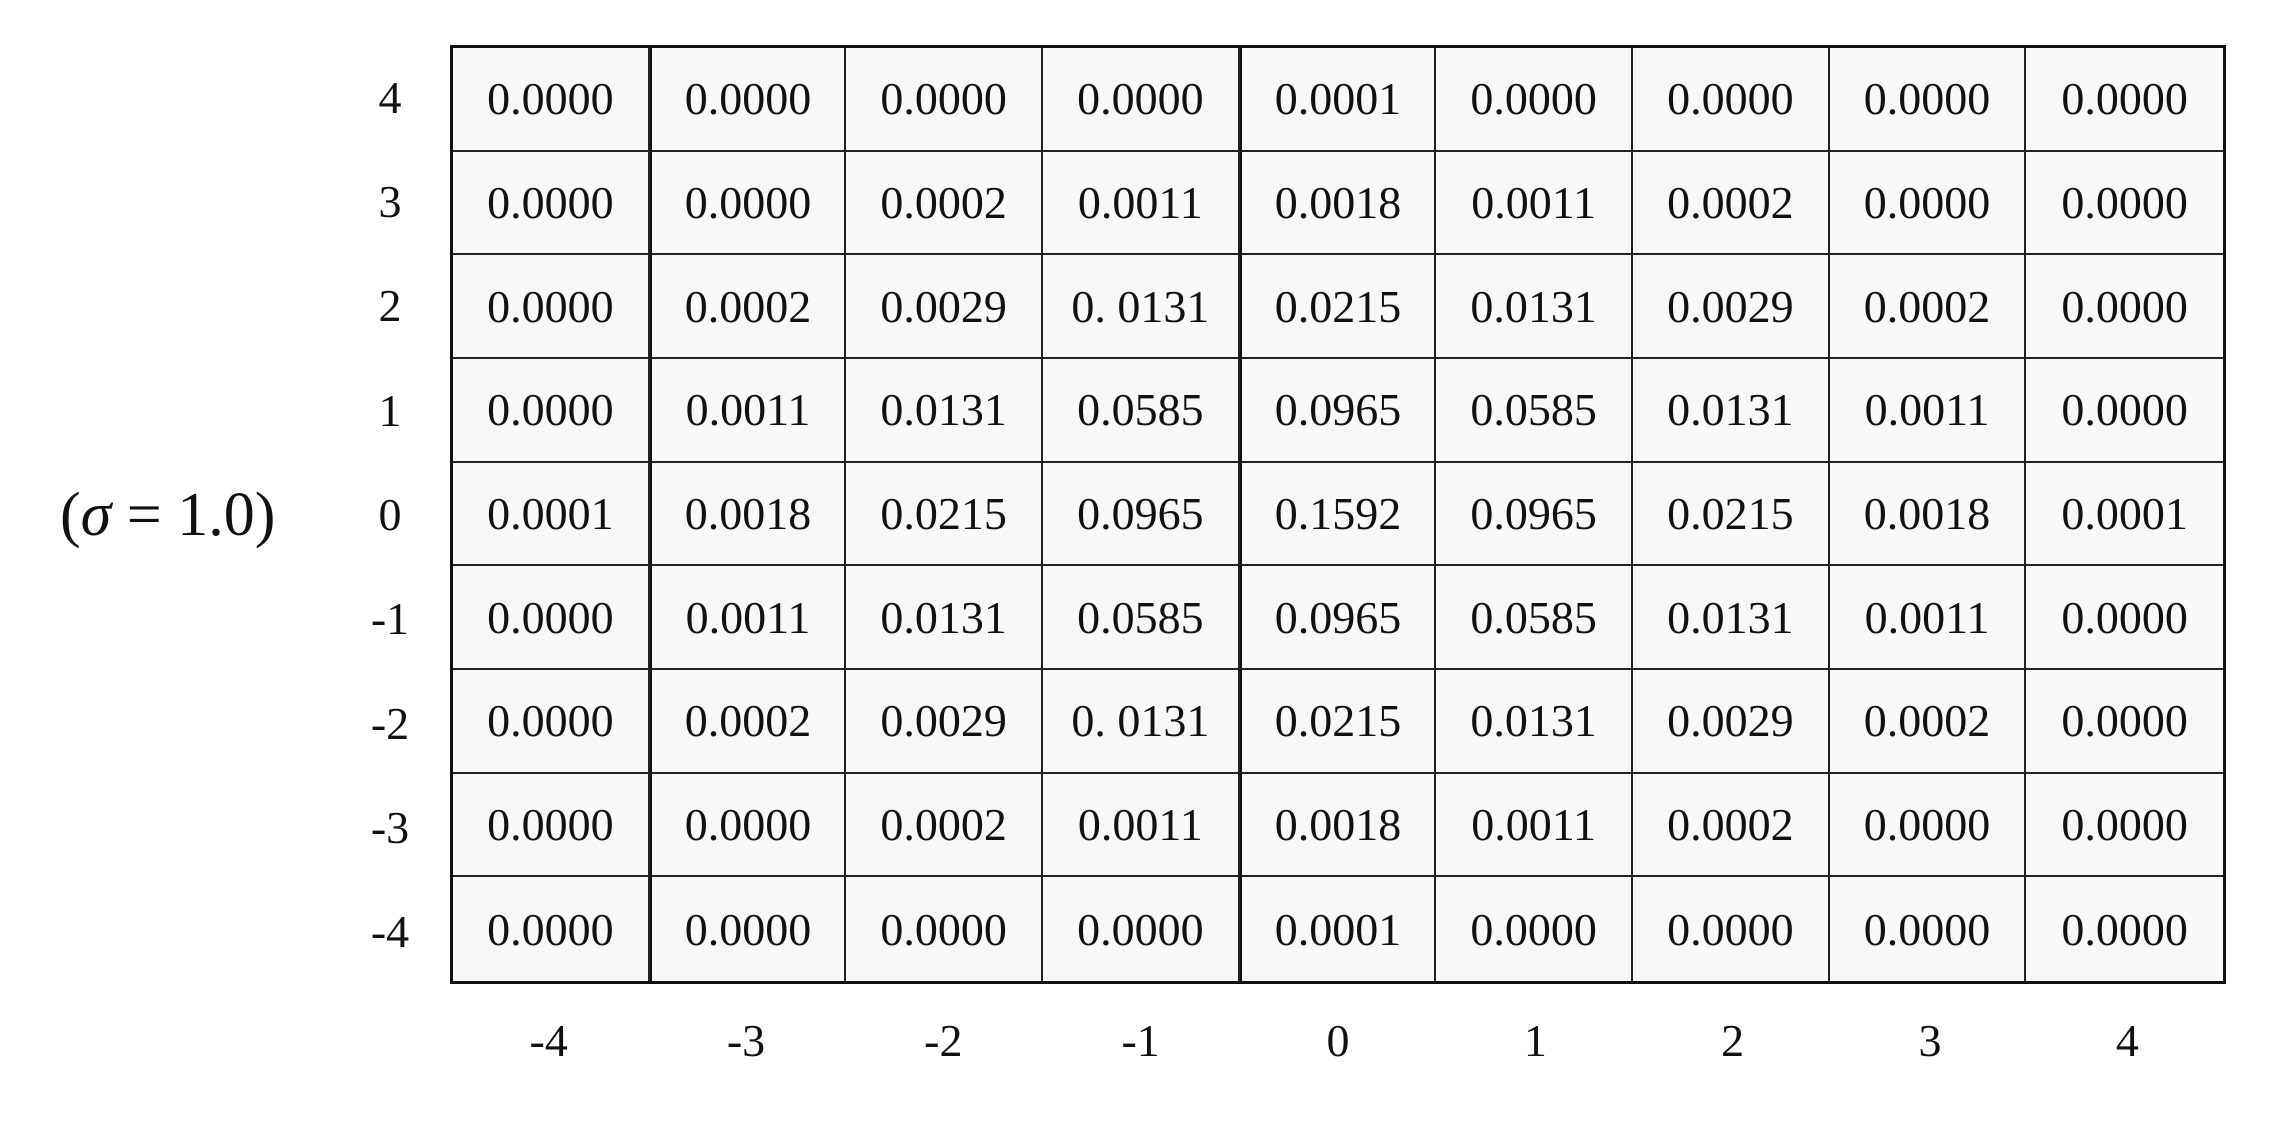  I want to click on table-cell: 0.1592, so click(1338, 514).